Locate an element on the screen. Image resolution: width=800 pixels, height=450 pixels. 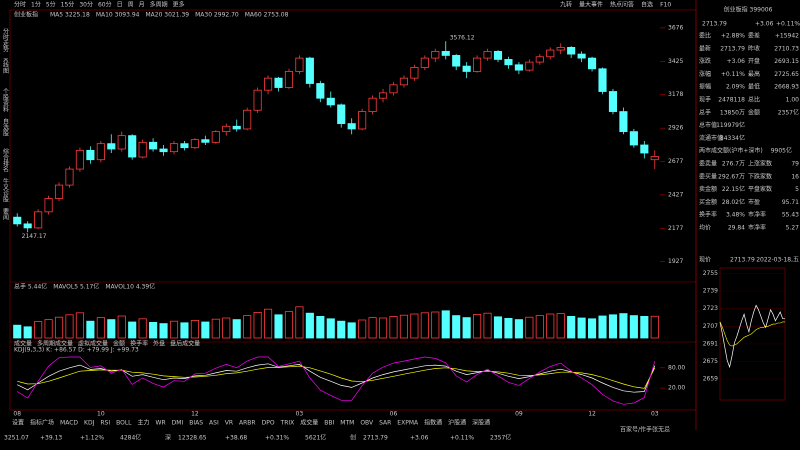
toolbar-tab: 月 is located at coordinates (142, 5).